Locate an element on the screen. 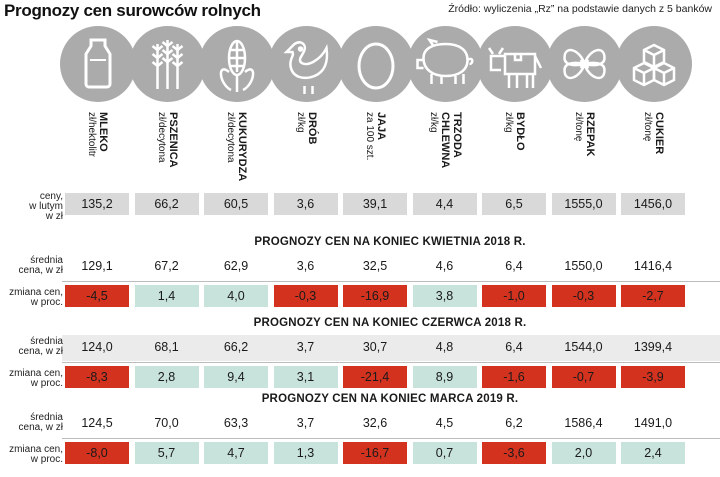 This screenshot has height=477, width=720. avg-price-cell: 3,6 is located at coordinates (305, 266).